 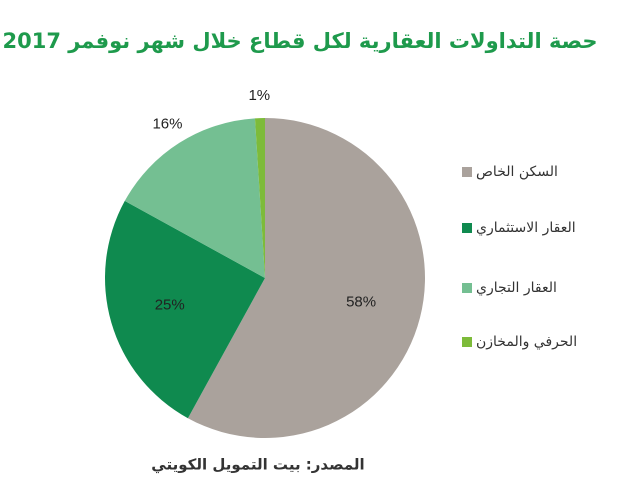 I want to click on data-label: 58%, so click(x=361, y=302).